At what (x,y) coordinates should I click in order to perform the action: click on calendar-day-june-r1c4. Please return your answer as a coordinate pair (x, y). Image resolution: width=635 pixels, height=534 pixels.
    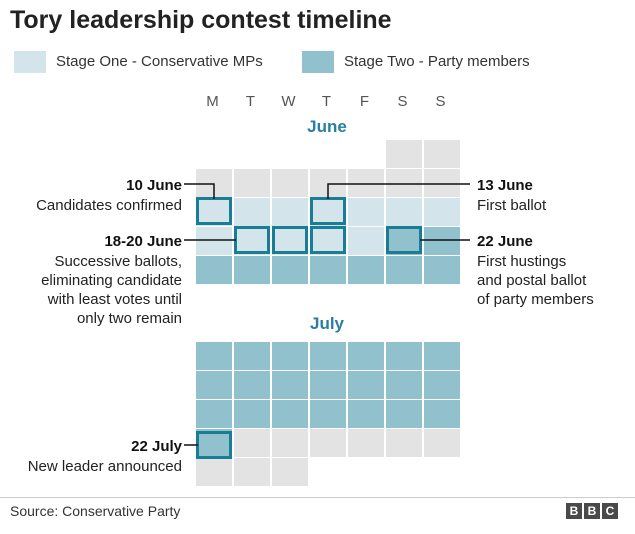
    Looking at the image, I should click on (366, 183).